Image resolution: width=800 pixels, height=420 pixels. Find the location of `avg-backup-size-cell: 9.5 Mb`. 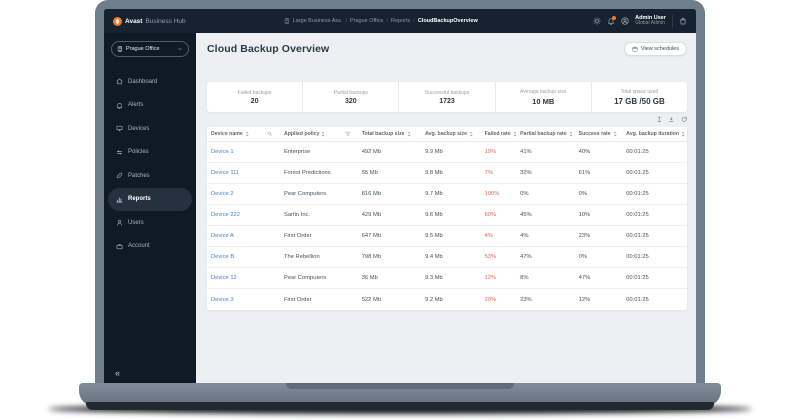

avg-backup-size-cell: 9.5 Mb is located at coordinates (434, 236).